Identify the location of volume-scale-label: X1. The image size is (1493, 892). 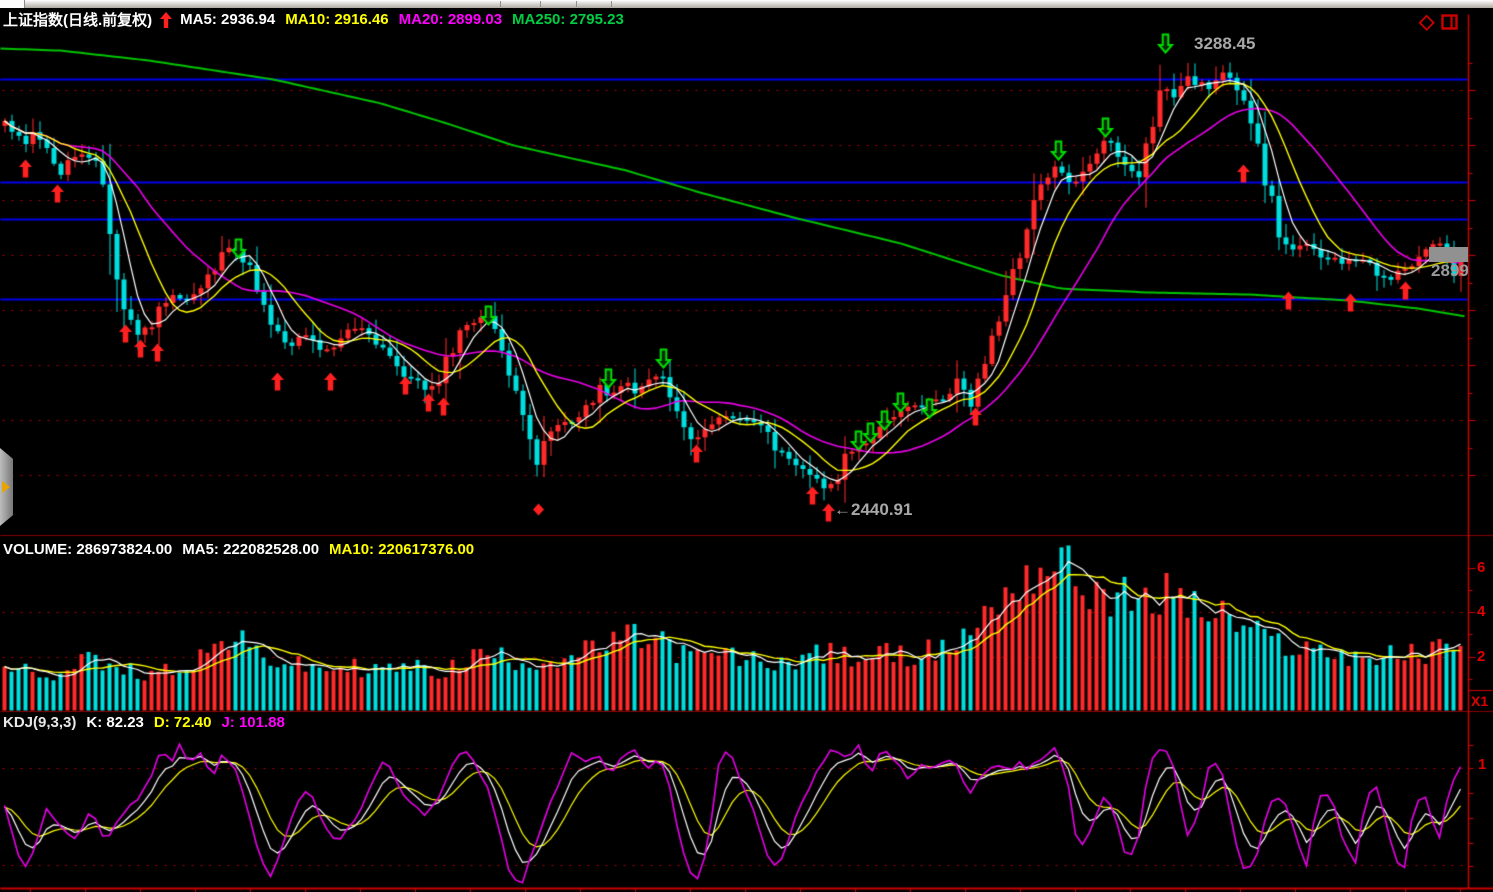
(1480, 701).